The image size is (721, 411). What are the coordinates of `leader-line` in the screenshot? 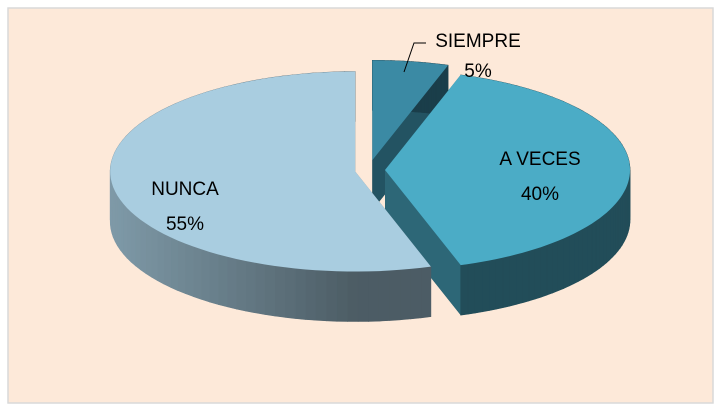 It's located at (414, 57).